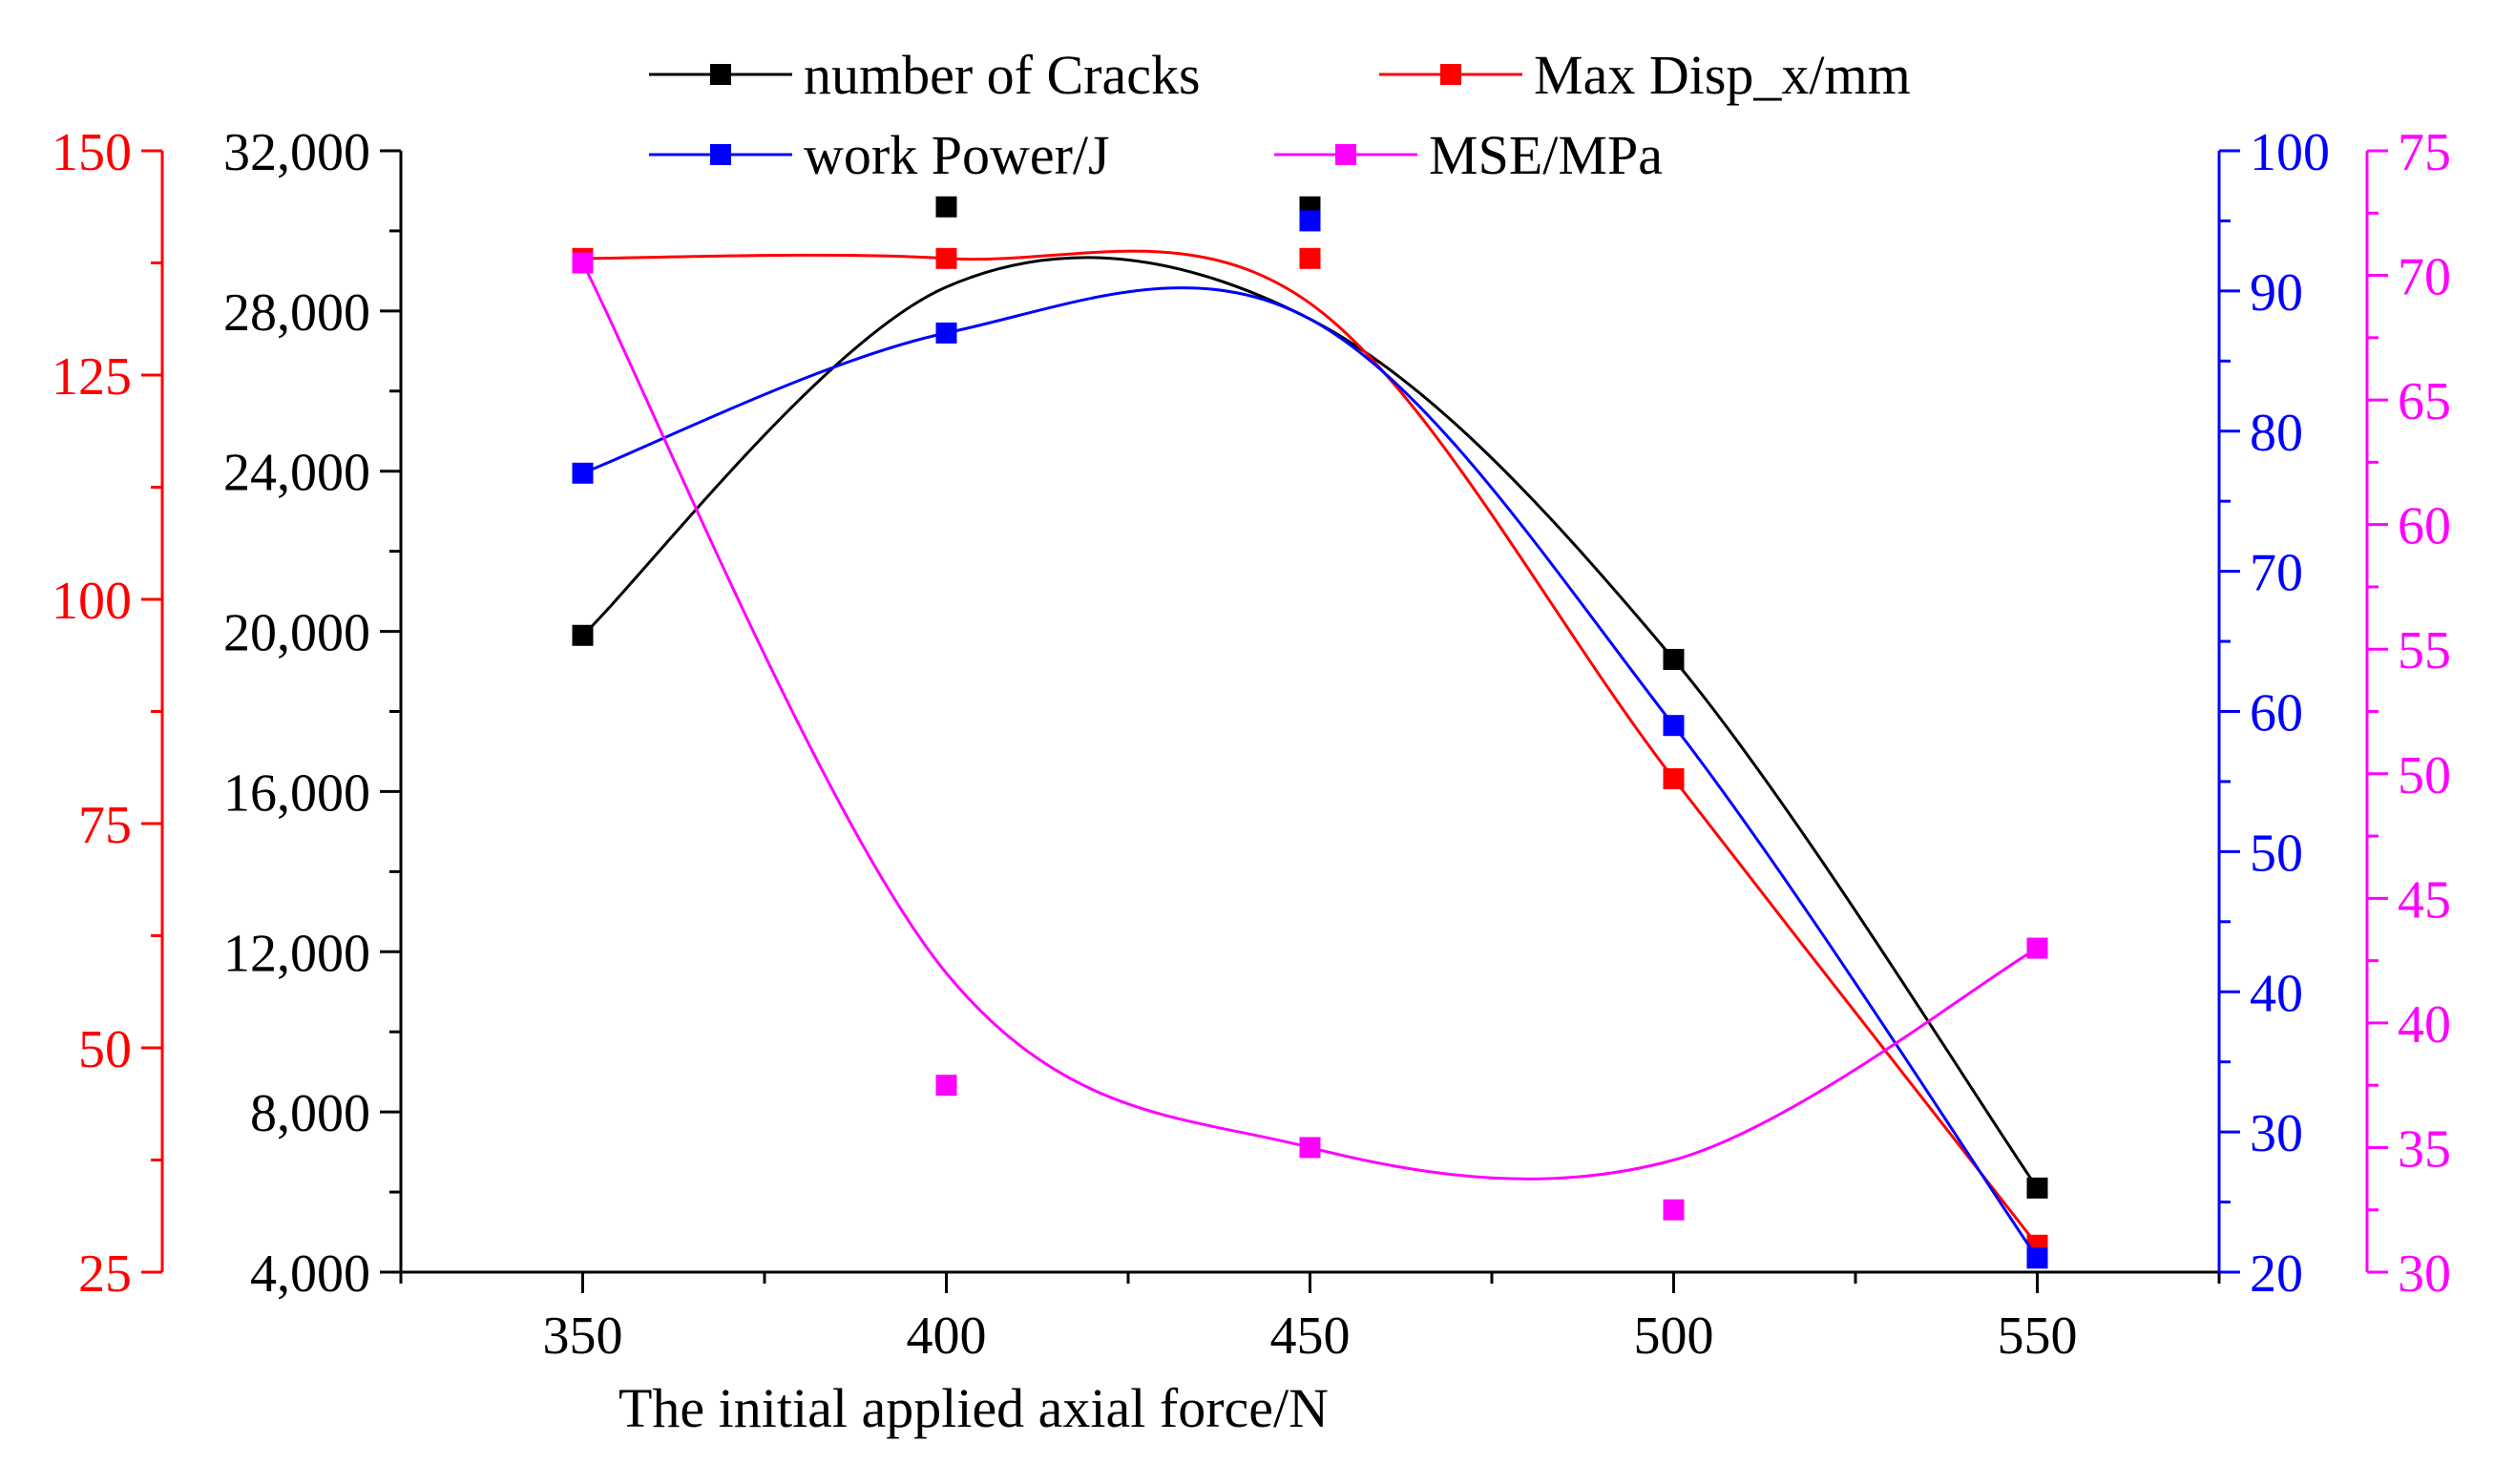 The image size is (2494, 1484). I want to click on legend-entry: work Power/J, so click(879, 155).